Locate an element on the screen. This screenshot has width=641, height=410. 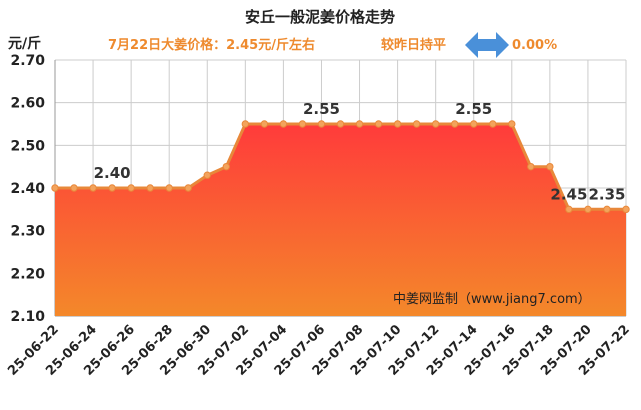
y-tick-label: 2.20 is located at coordinates (27, 274).